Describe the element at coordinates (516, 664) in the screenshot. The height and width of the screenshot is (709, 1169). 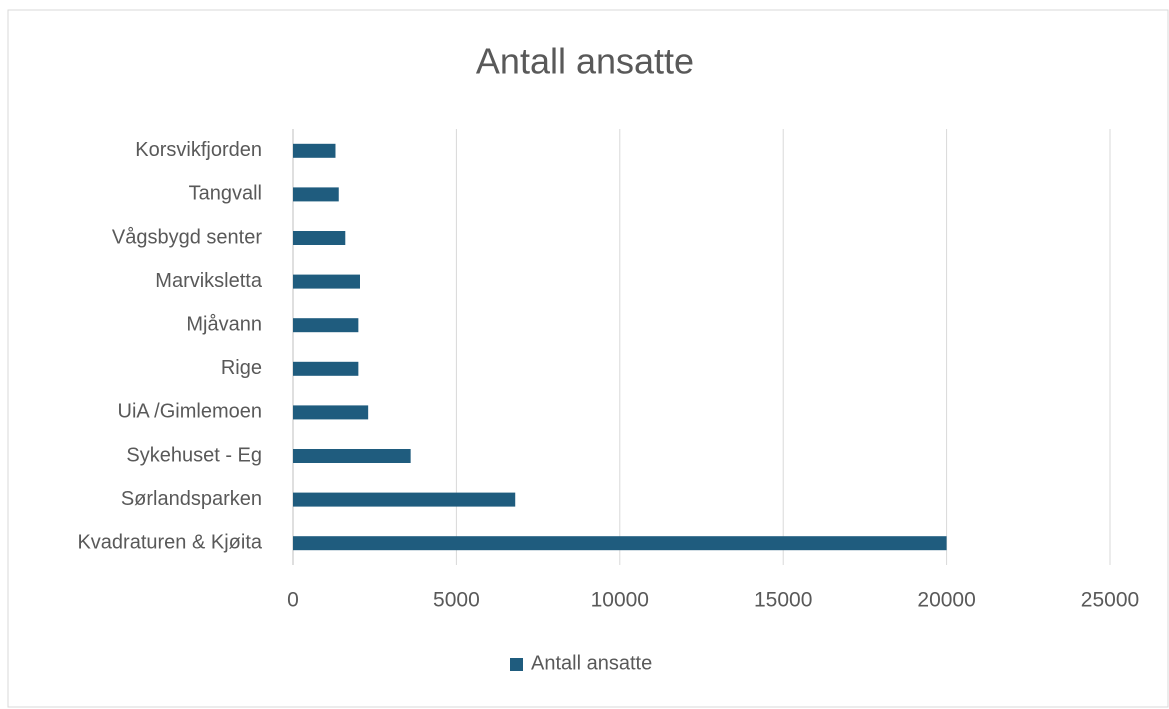
I see `legend-swatch` at that location.